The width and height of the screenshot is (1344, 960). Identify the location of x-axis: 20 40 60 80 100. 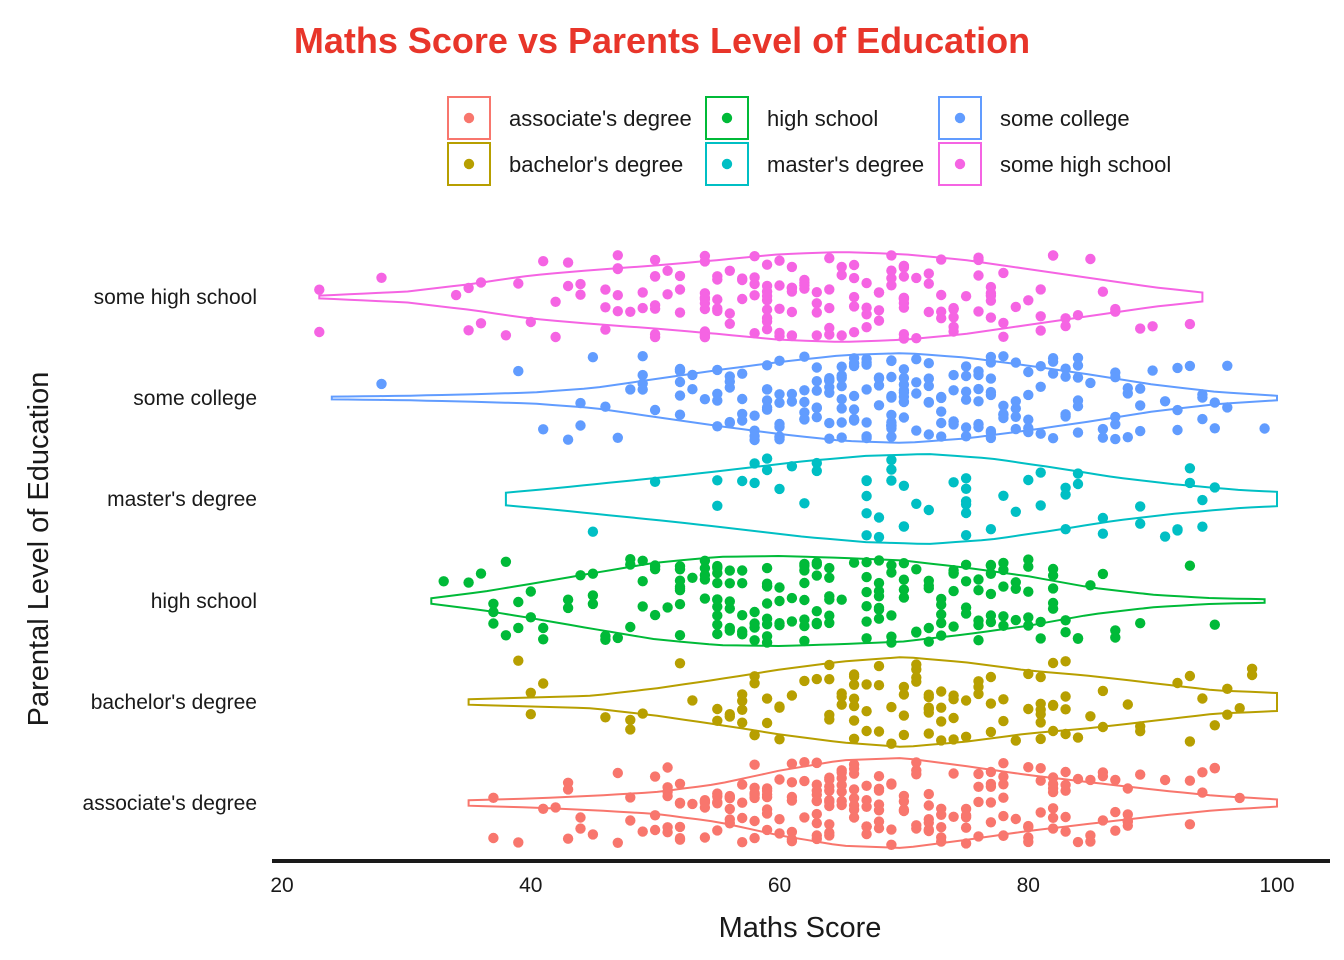
(782, 885).